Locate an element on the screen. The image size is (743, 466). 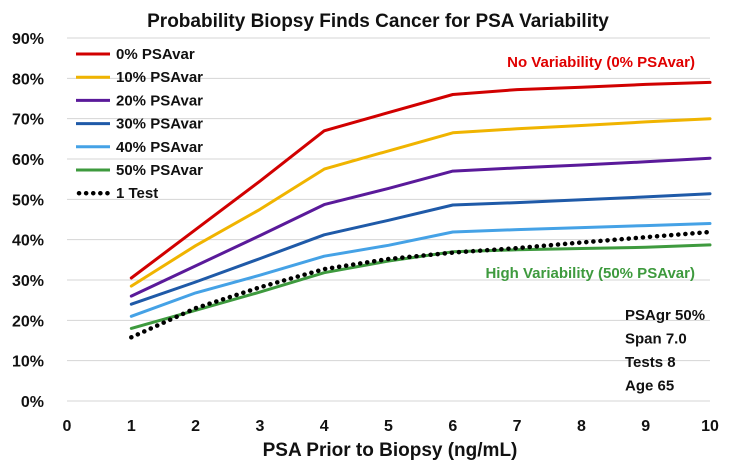
legend-label-1: 10% PSAvar is located at coordinates (159, 77).